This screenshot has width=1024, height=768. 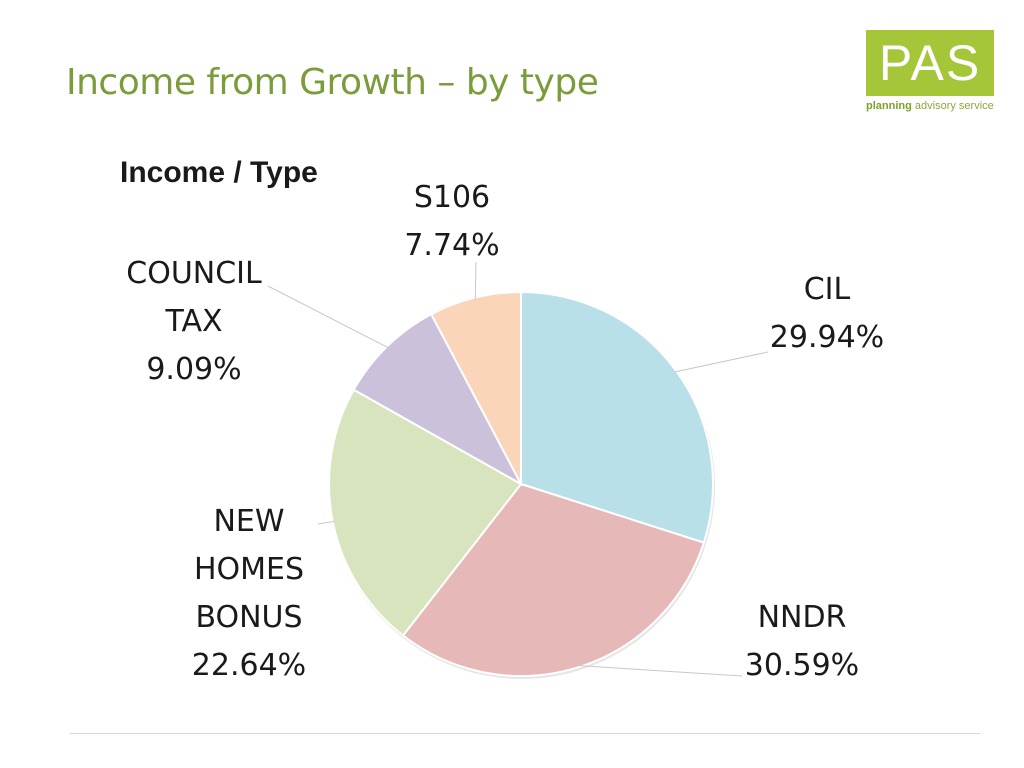 What do you see at coordinates (328, 317) in the screenshot?
I see `leader-line-council-tax` at bounding box center [328, 317].